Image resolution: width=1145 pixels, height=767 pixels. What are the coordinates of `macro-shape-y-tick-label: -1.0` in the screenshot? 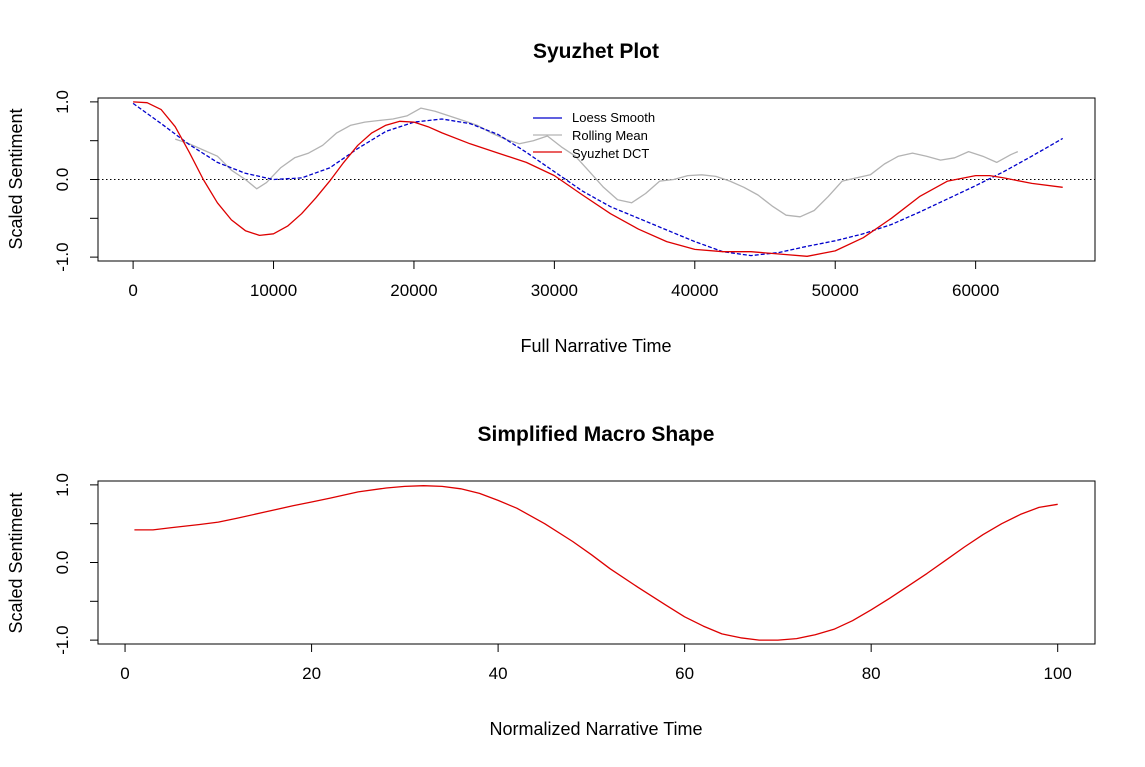 It's located at (62, 639).